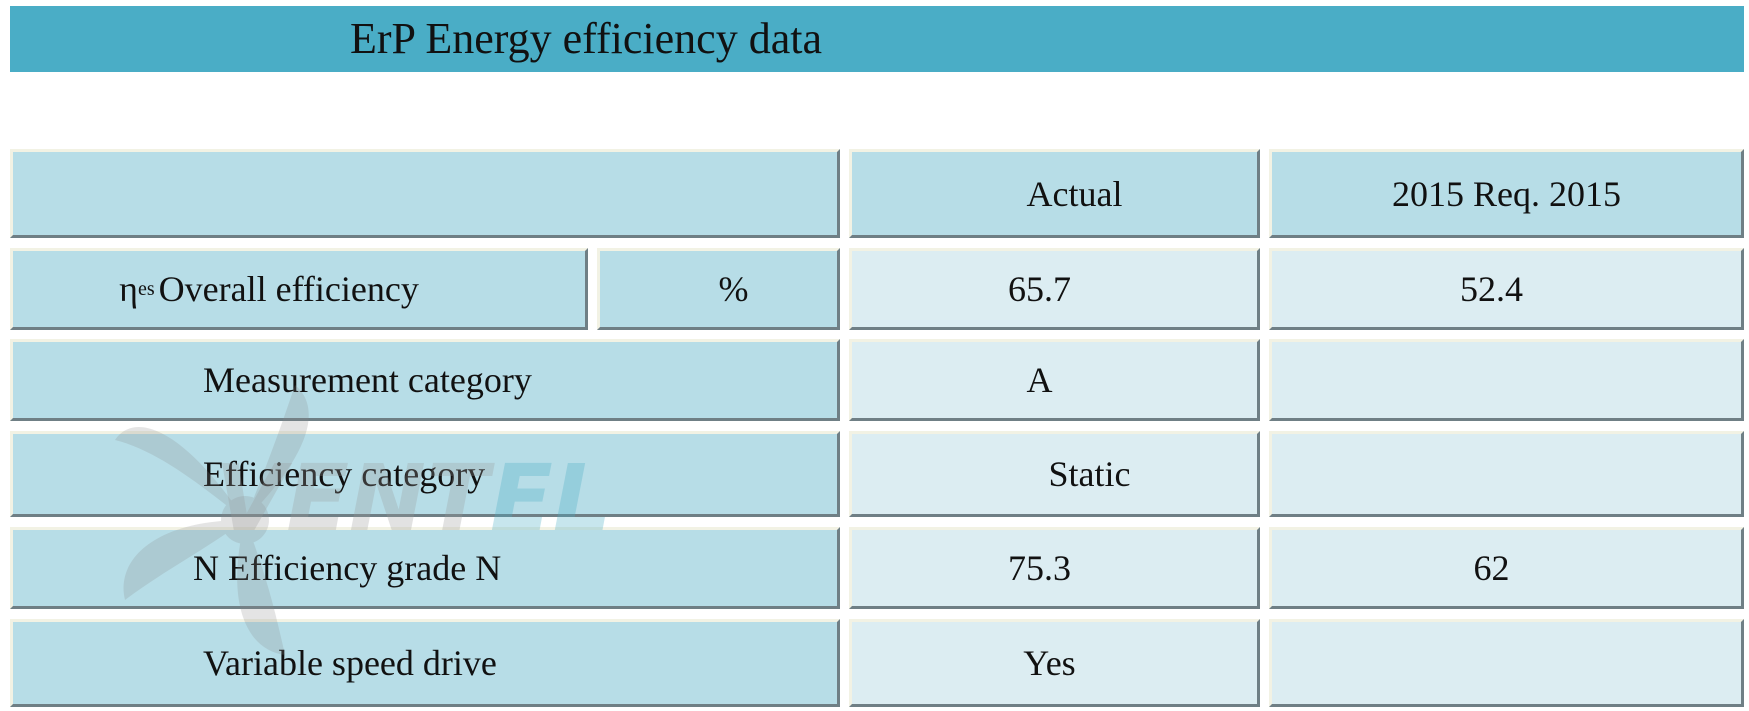 Image resolution: width=1749 pixels, height=711 pixels. What do you see at coordinates (425, 193) in the screenshot?
I see `header-empty-cell` at bounding box center [425, 193].